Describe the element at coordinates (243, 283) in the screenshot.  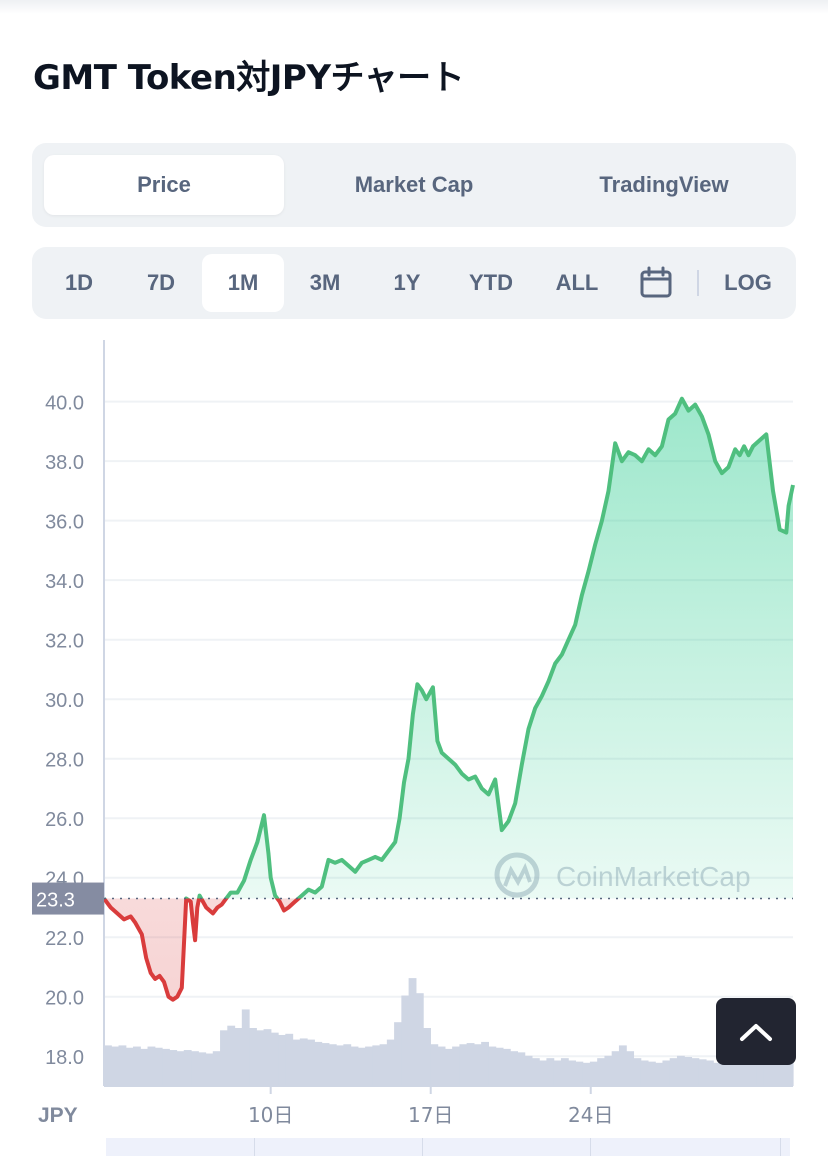
I see `range-1m: 1M` at that location.